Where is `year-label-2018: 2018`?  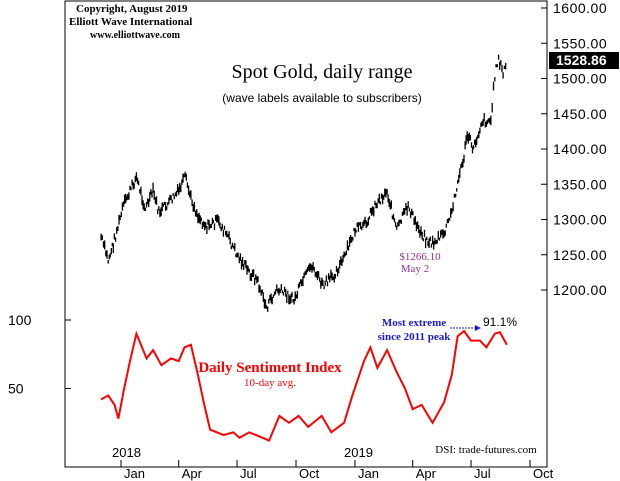 year-label-2018: 2018 is located at coordinates (126, 452).